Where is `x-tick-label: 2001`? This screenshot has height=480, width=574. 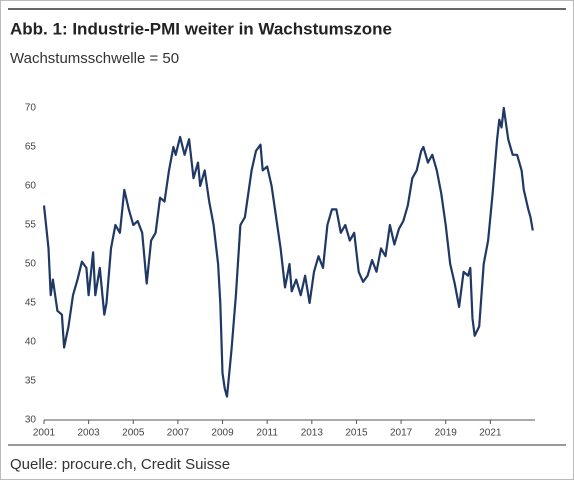
x-tick-label: 2001 is located at coordinates (44, 433).